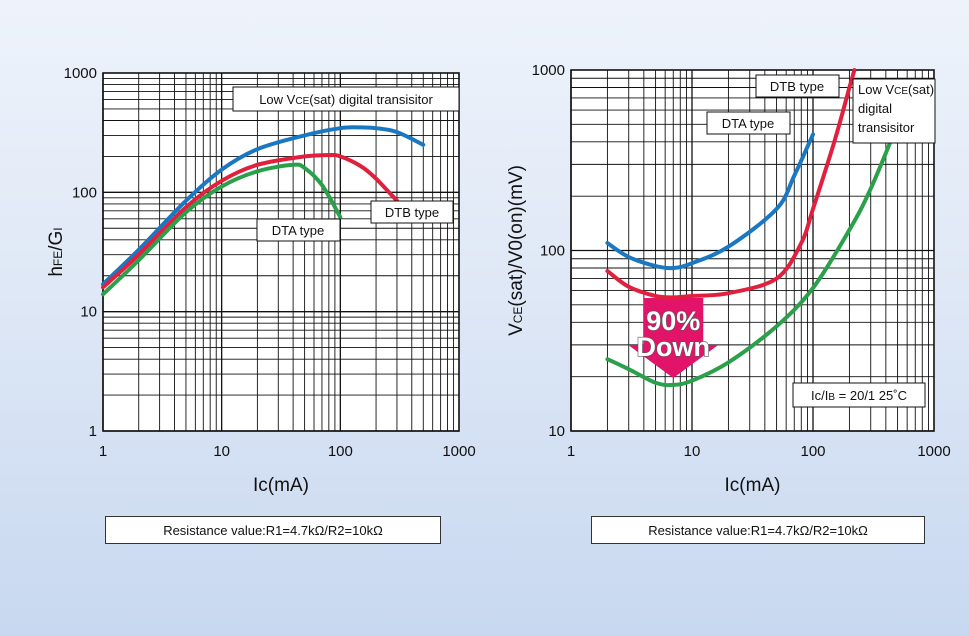 The image size is (969, 636). What do you see at coordinates (273, 530) in the screenshot?
I see `left-resistance-note: Resistance value:R1=4.7kΩ/R2=10kΩ` at bounding box center [273, 530].